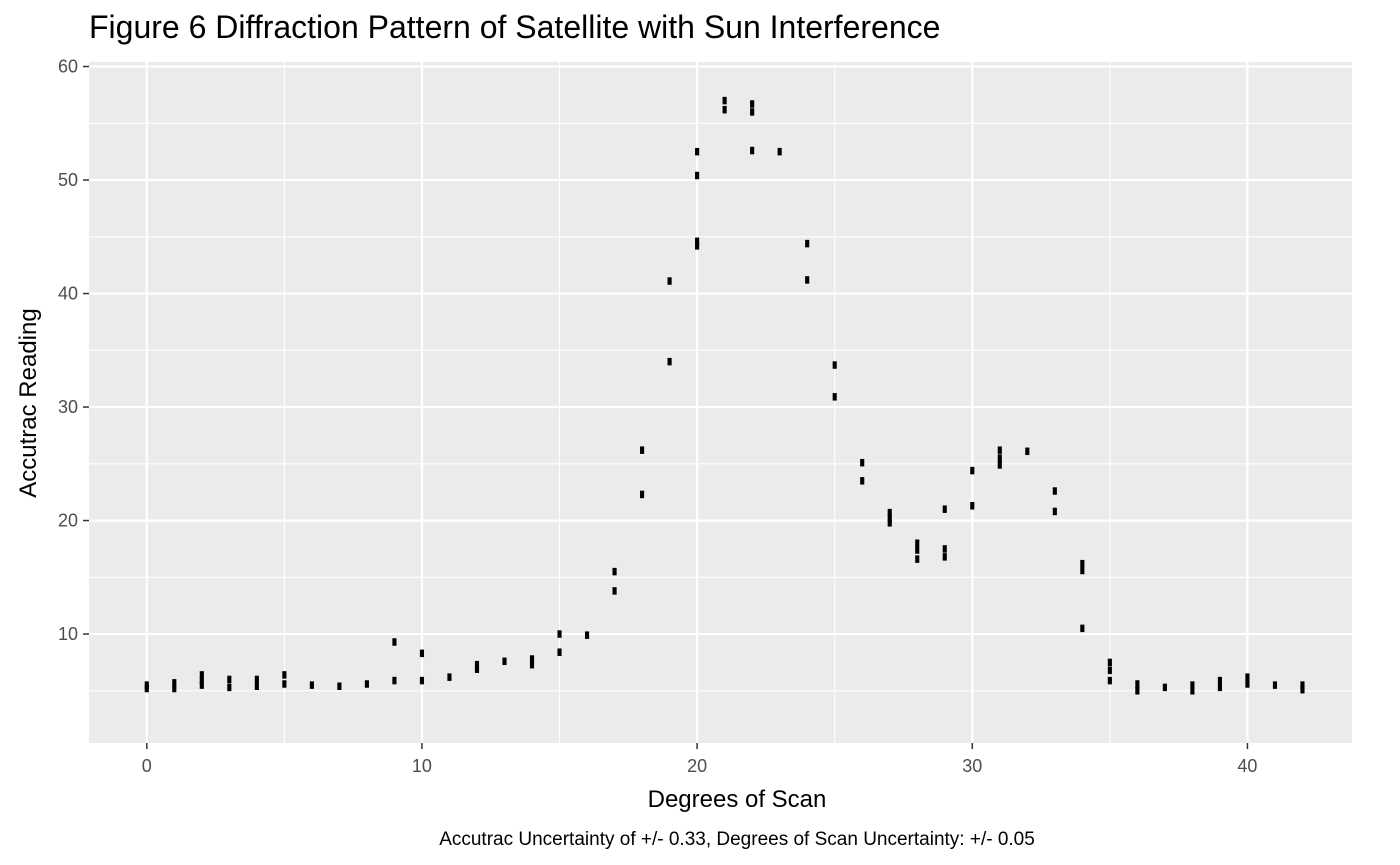 Image resolution: width=1400 pixels, height=865 pixels. I want to click on y-tick-label: 50, so click(68, 180).